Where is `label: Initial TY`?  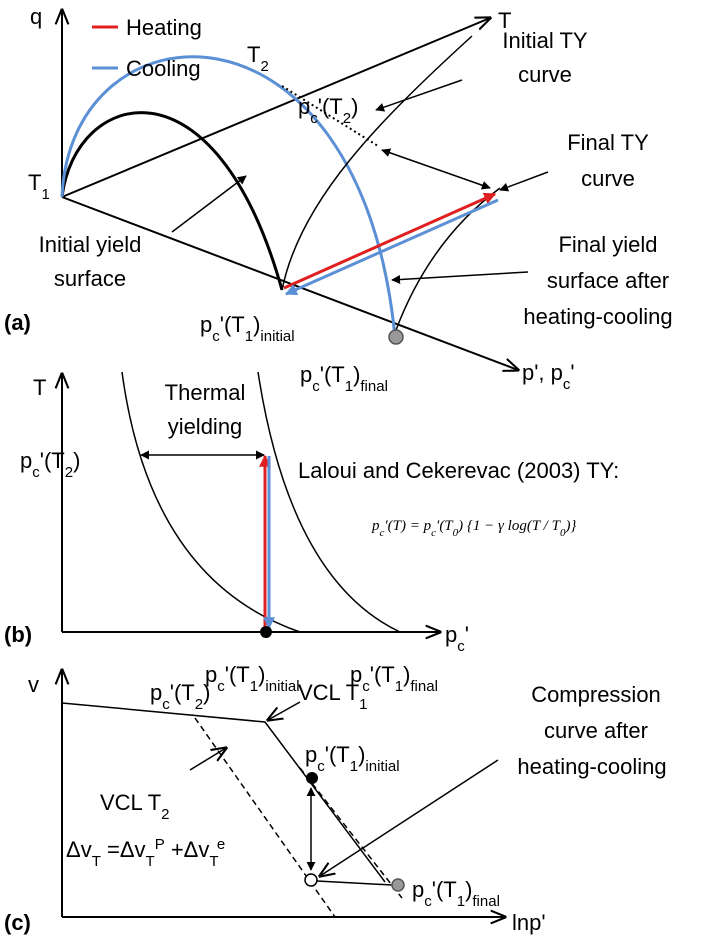
label: Initial TY is located at coordinates (545, 40).